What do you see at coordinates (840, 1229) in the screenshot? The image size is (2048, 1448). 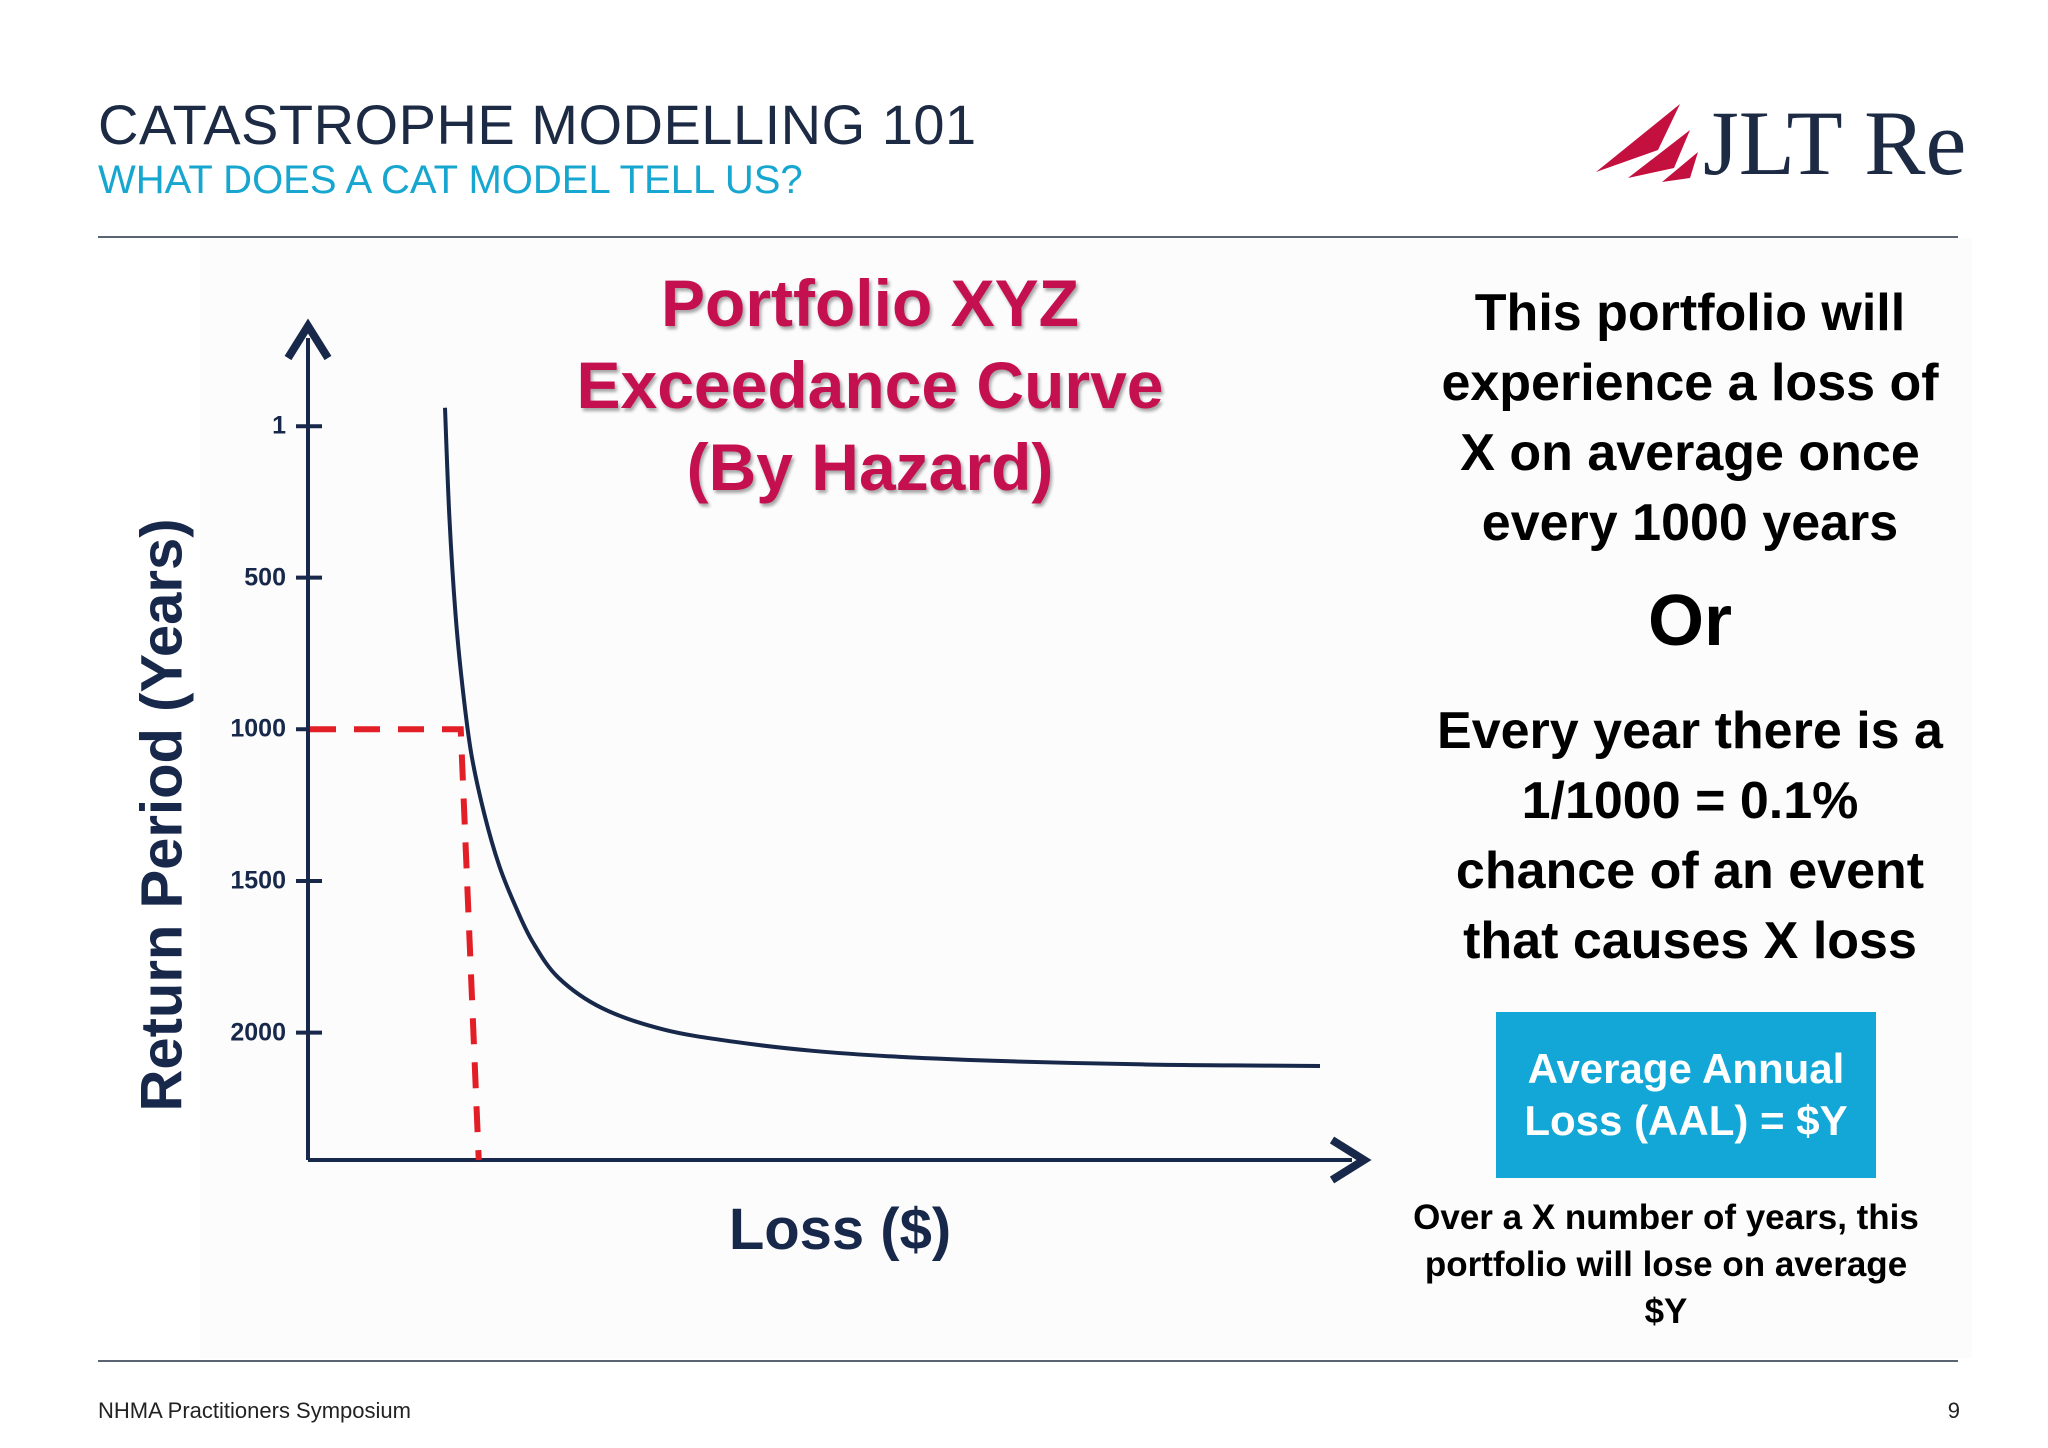 I see `x-axis-label: Loss ($)` at bounding box center [840, 1229].